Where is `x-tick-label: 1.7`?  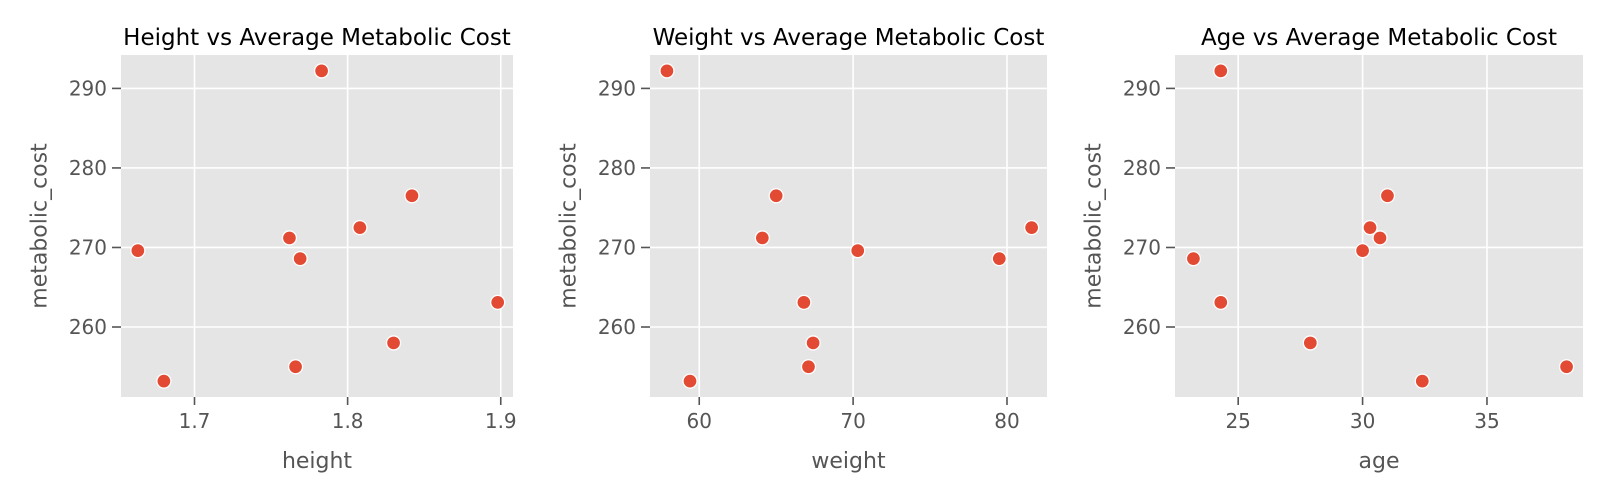
x-tick-label: 1.7 is located at coordinates (195, 421).